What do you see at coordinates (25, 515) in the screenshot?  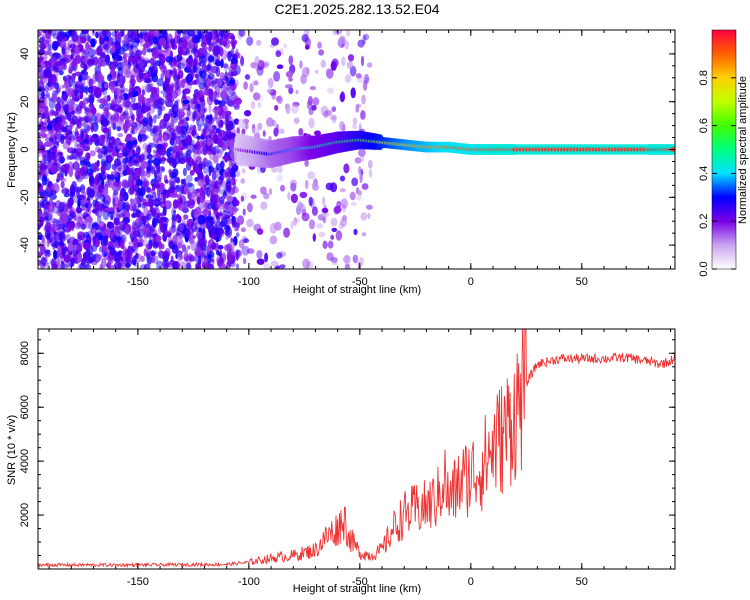 I see `y-tick-label: 2000` at bounding box center [25, 515].